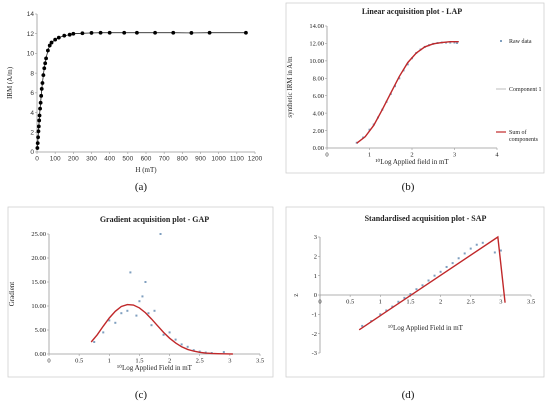  What do you see at coordinates (316, 61) in the screenshot?
I see `y-tick-label: 10.00` at bounding box center [316, 61].